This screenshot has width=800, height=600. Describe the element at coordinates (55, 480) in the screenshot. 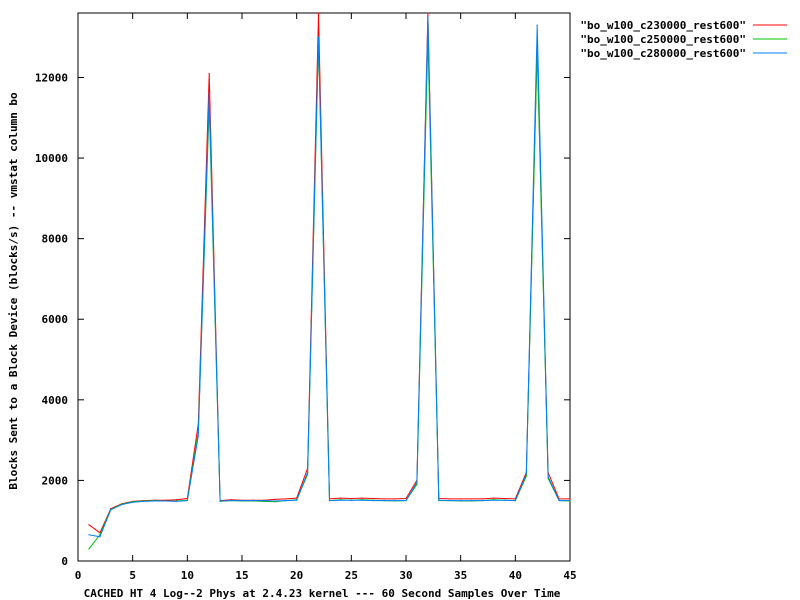

I see `y-tick-label: 2000` at that location.